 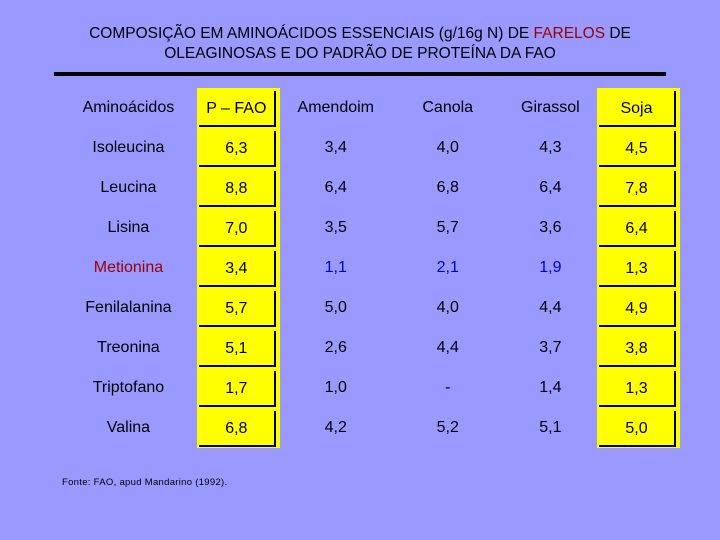 I want to click on cell-p-fao: 7,0, so click(x=238, y=228).